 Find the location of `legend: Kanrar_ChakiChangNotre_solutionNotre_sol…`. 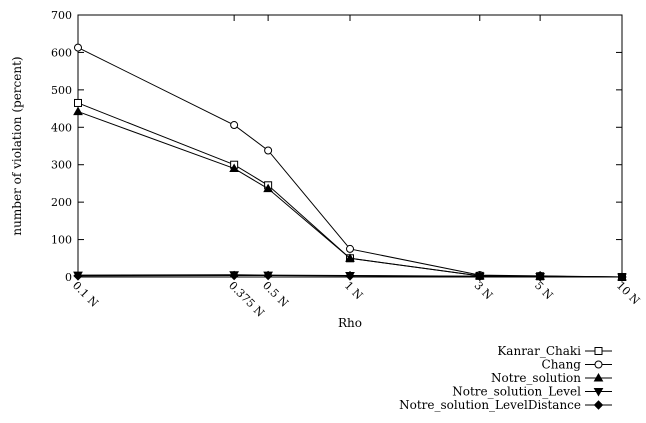

legend: Kanrar_ChakiChangNotre_solutionNotre_sol… is located at coordinates (505, 378).